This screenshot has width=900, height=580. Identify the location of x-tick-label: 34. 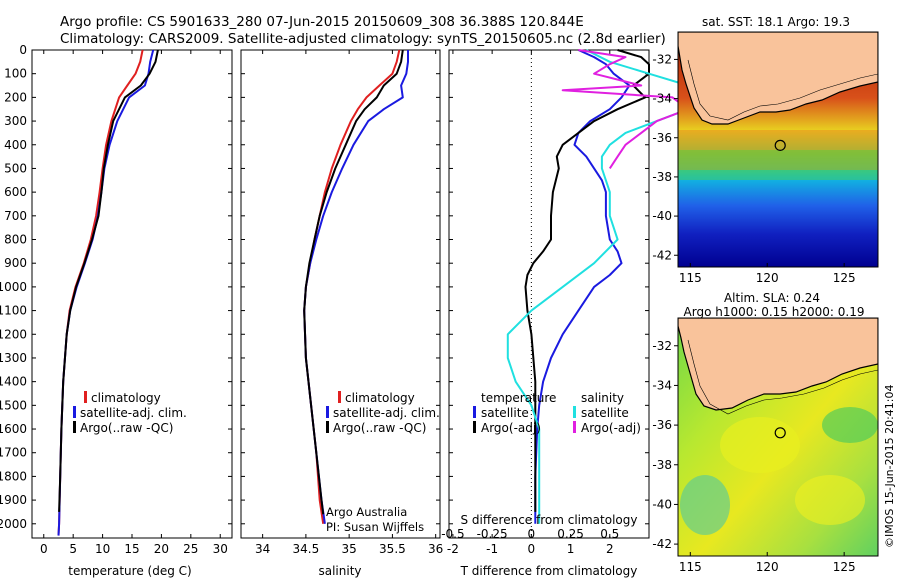
(262, 549).